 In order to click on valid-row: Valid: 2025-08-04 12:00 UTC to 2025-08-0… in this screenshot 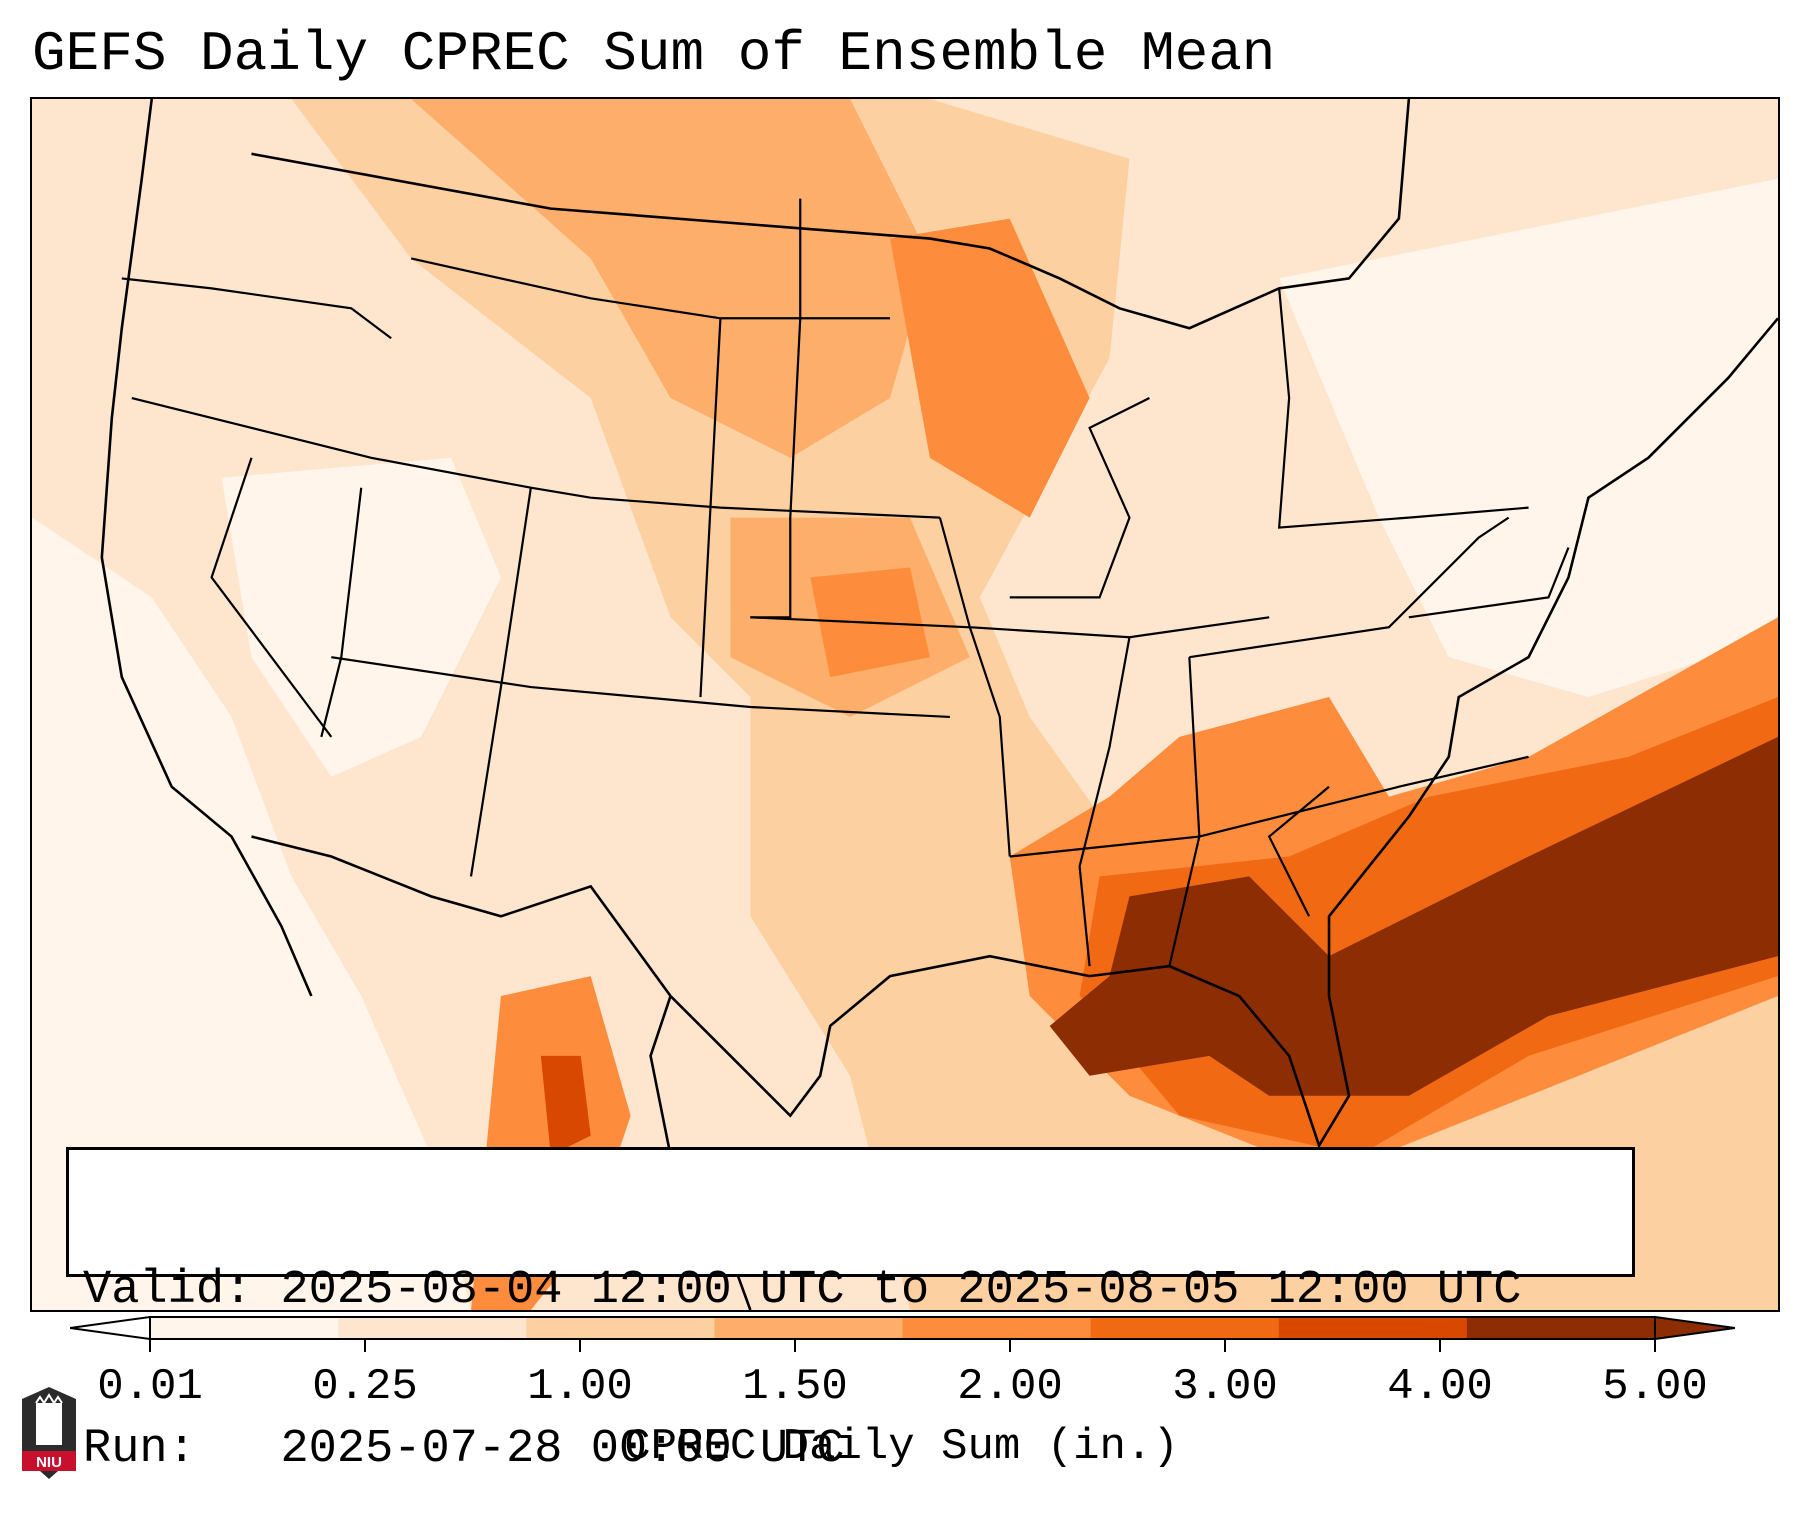, I will do `click(850, 1290)`.